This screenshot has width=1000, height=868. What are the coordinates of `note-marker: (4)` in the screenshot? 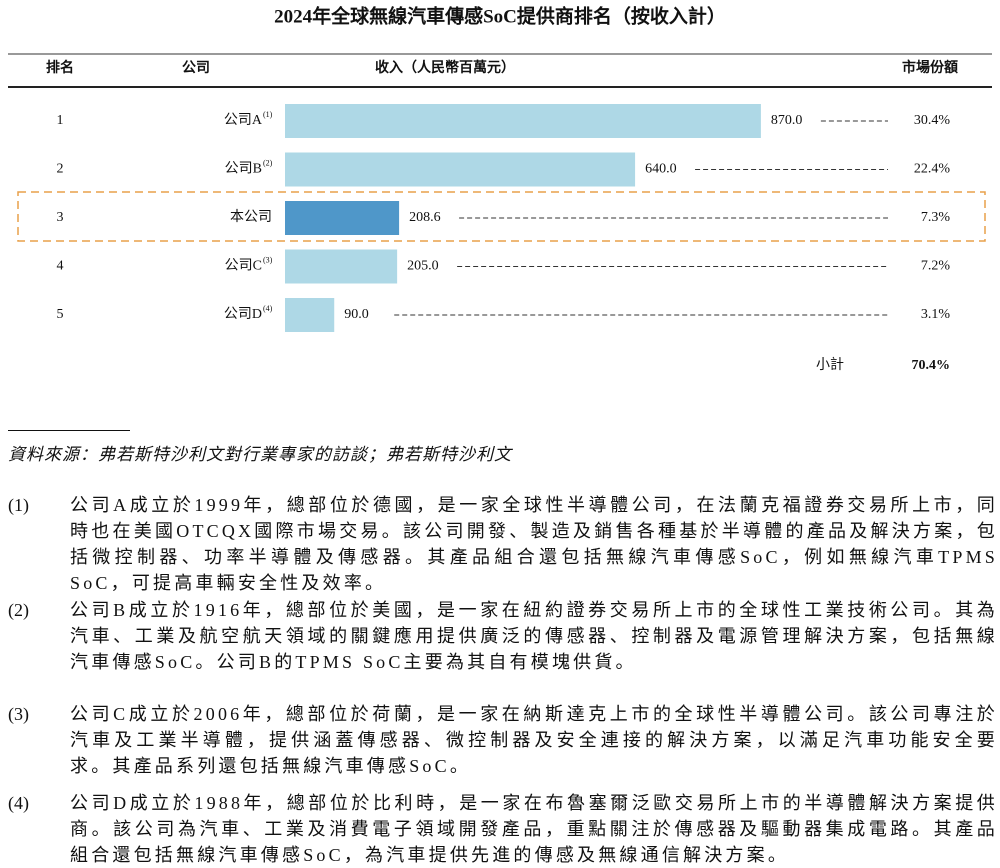 It's located at (18, 803).